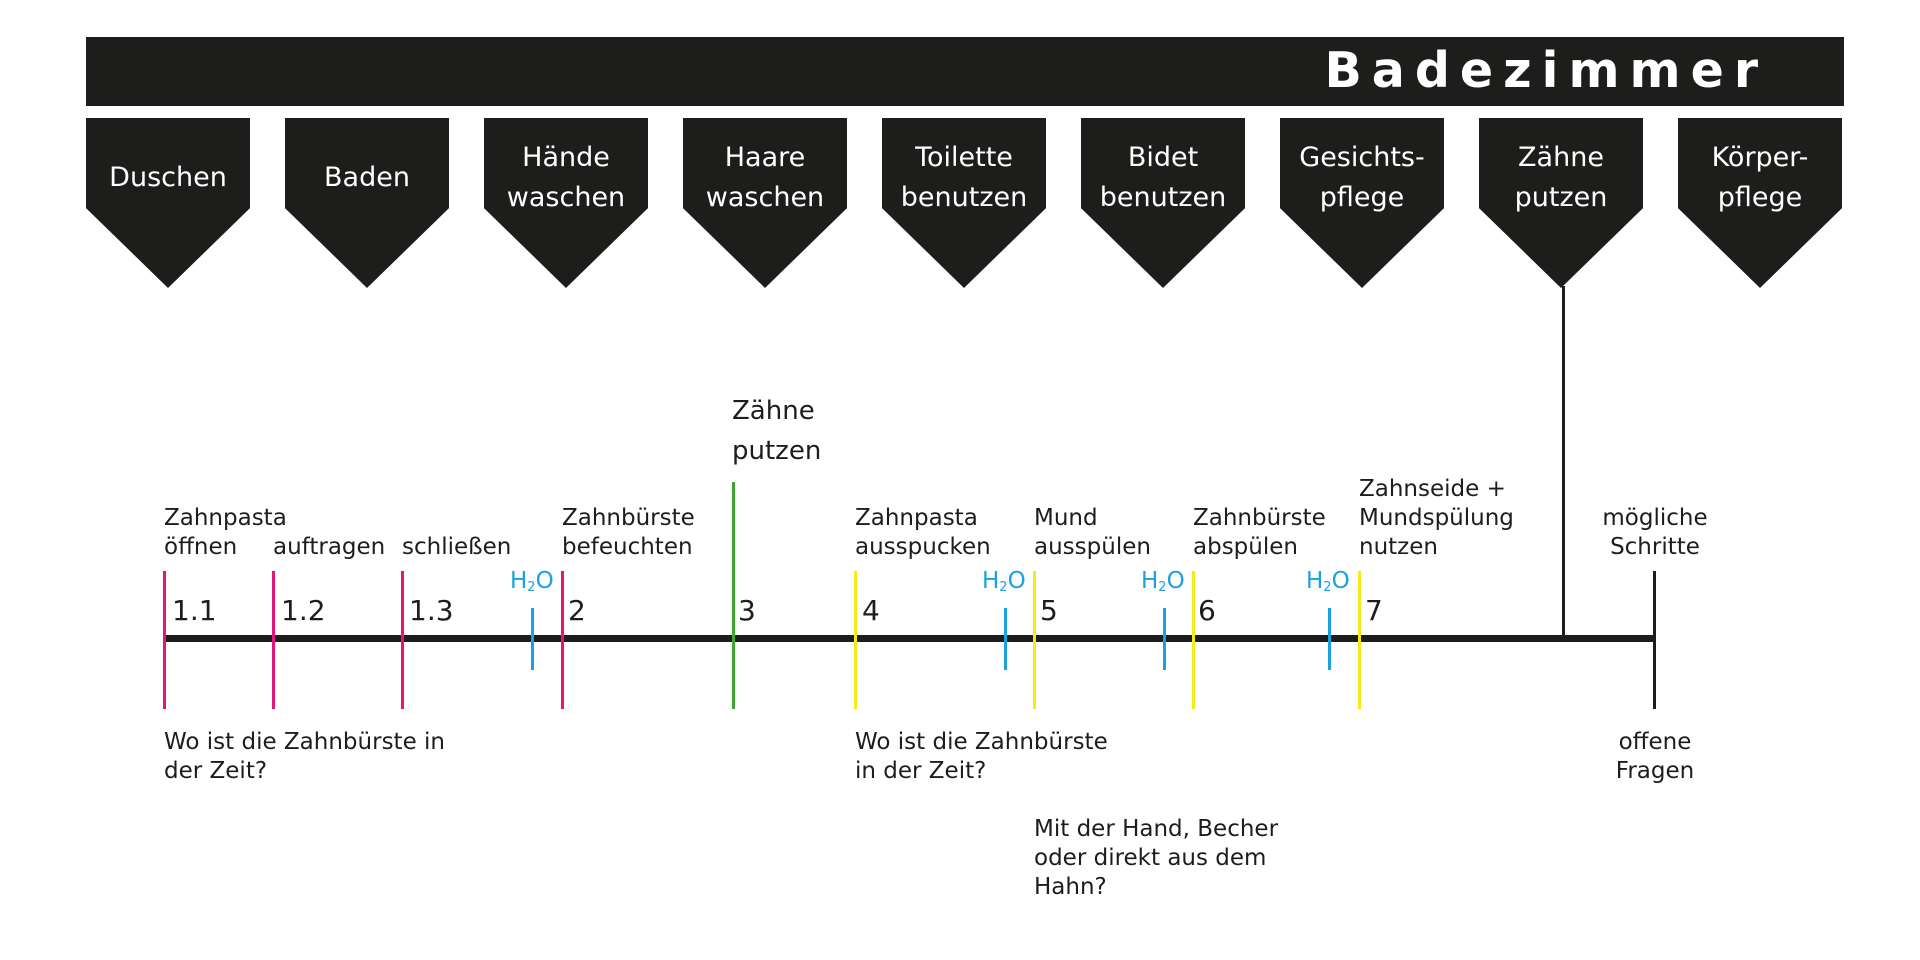 The image size is (1920, 960). What do you see at coordinates (1760, 177) in the screenshot?
I see `tab-label: Körper- pflege` at bounding box center [1760, 177].